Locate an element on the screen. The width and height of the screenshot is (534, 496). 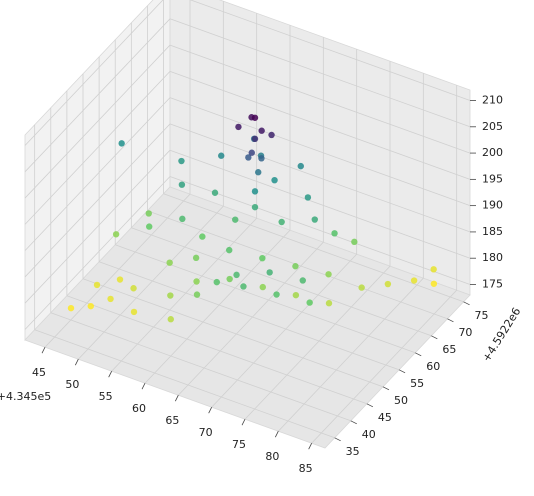
x-tick-label: 45 is located at coordinates (39, 372).